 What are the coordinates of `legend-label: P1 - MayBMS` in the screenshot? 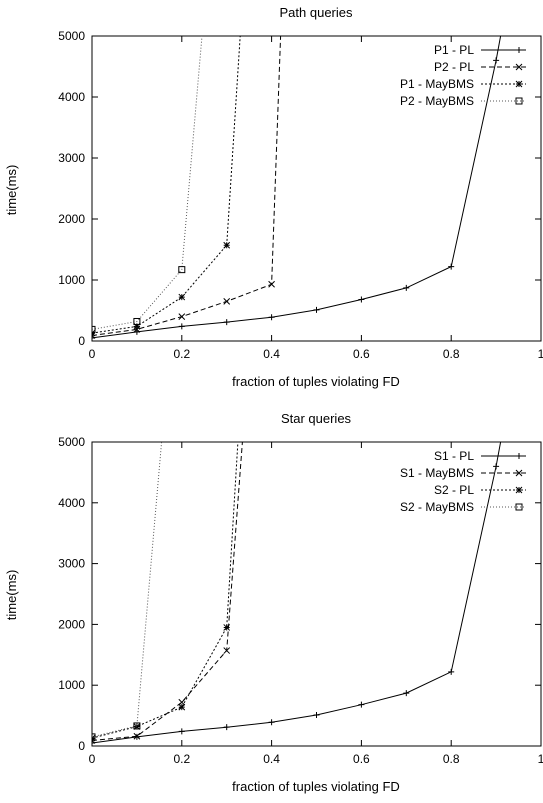 It's located at (437, 84).